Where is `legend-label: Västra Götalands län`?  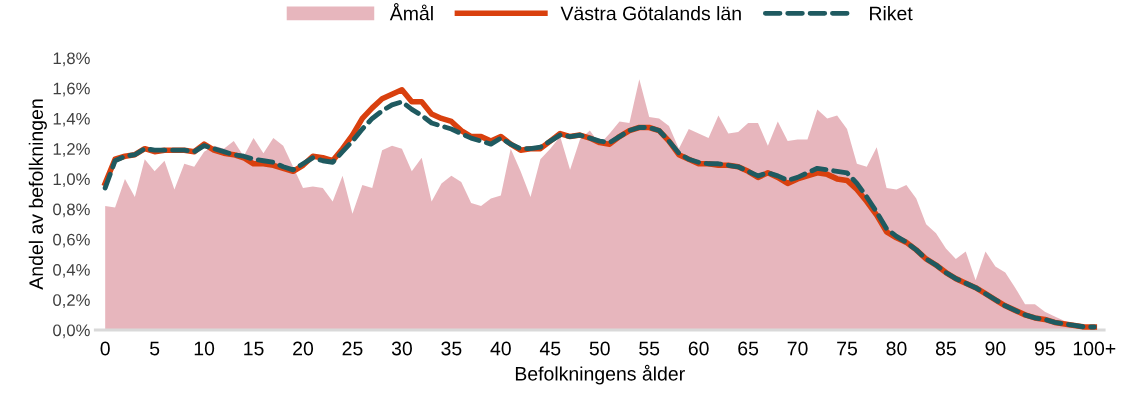 legend-label: Västra Götalands län is located at coordinates (650, 13).